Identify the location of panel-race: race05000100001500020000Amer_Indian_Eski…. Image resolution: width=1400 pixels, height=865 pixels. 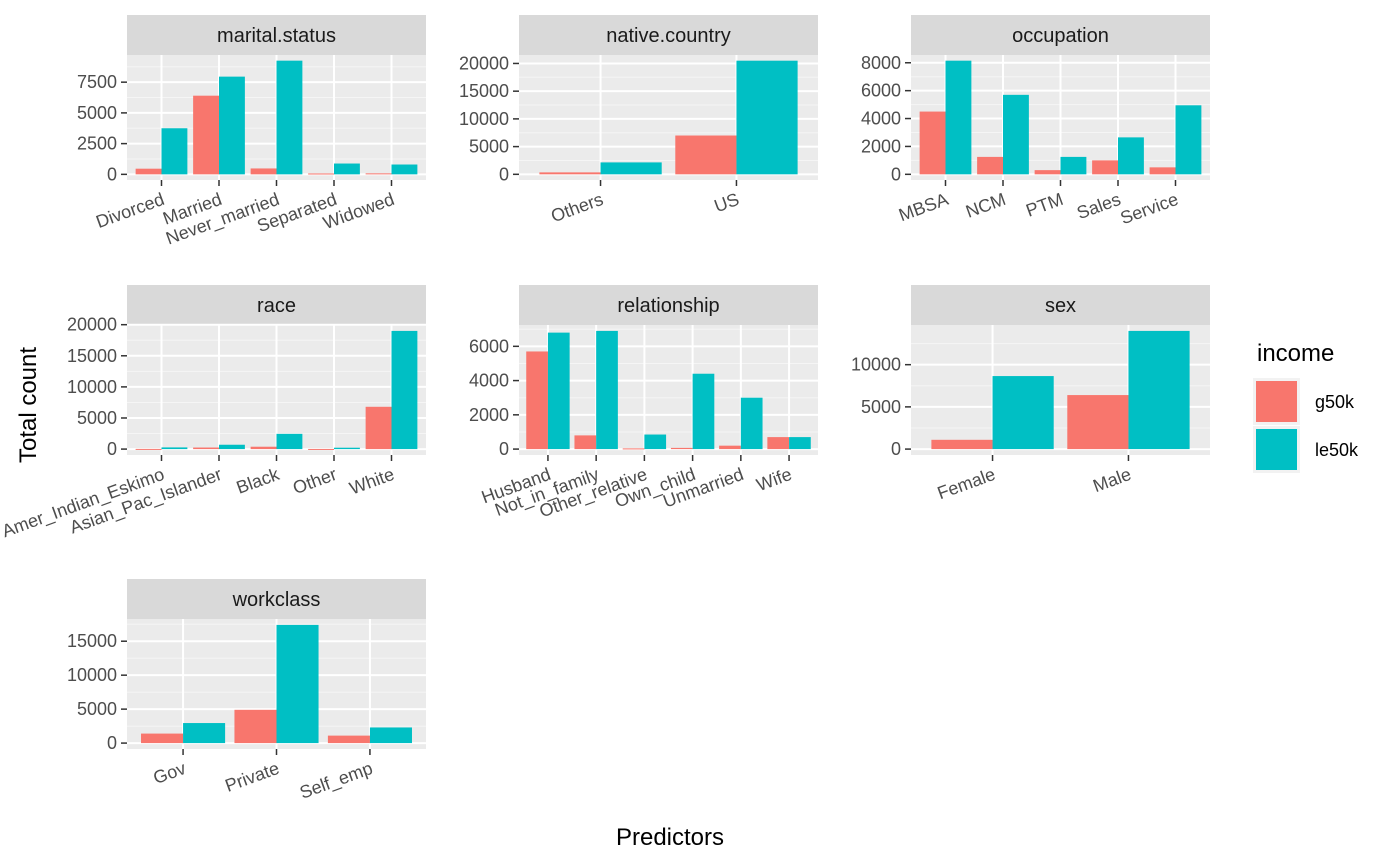
(213, 413).